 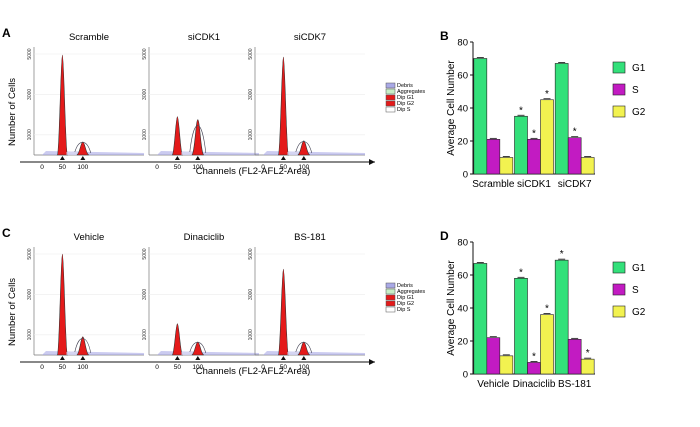 What do you see at coordinates (480, 319) in the screenshot?
I see `bar-g1-vehicle` at bounding box center [480, 319].